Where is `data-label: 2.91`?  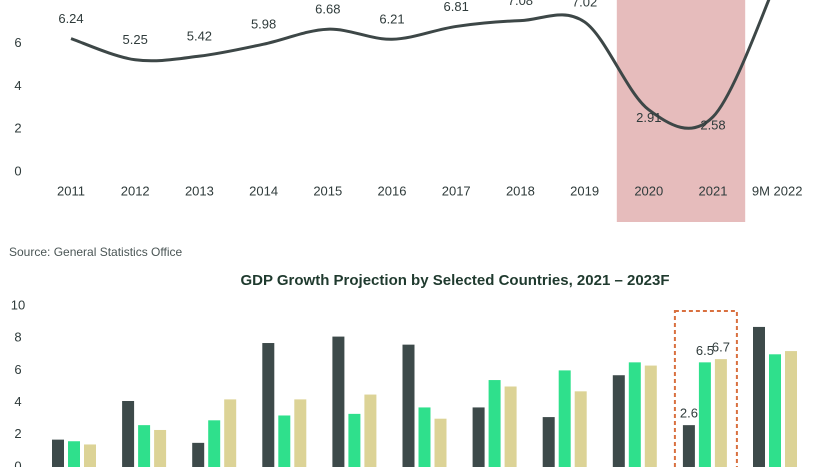
data-label: 2.91 is located at coordinates (648, 117).